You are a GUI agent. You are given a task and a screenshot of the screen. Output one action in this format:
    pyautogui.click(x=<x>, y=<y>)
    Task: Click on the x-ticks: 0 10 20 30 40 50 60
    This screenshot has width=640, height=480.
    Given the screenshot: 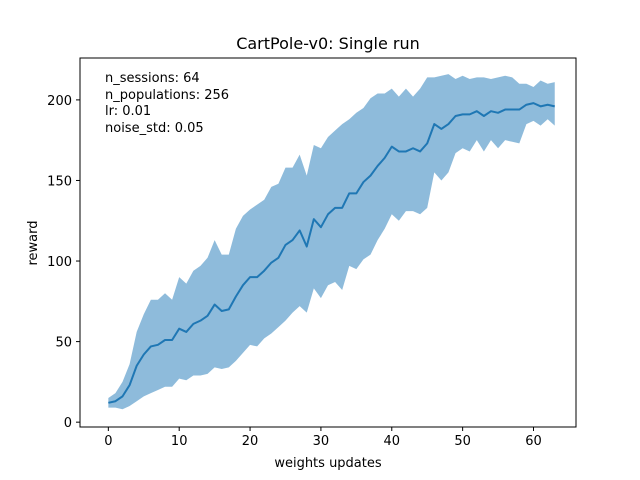 What is the action you would take?
    pyautogui.click(x=323, y=438)
    